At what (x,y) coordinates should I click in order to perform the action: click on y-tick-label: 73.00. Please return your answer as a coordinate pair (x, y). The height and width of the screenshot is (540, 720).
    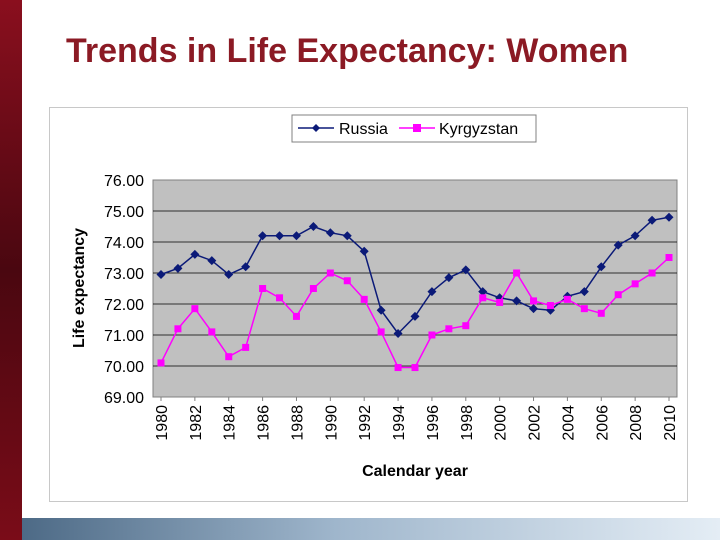
    Looking at the image, I should click on (124, 274).